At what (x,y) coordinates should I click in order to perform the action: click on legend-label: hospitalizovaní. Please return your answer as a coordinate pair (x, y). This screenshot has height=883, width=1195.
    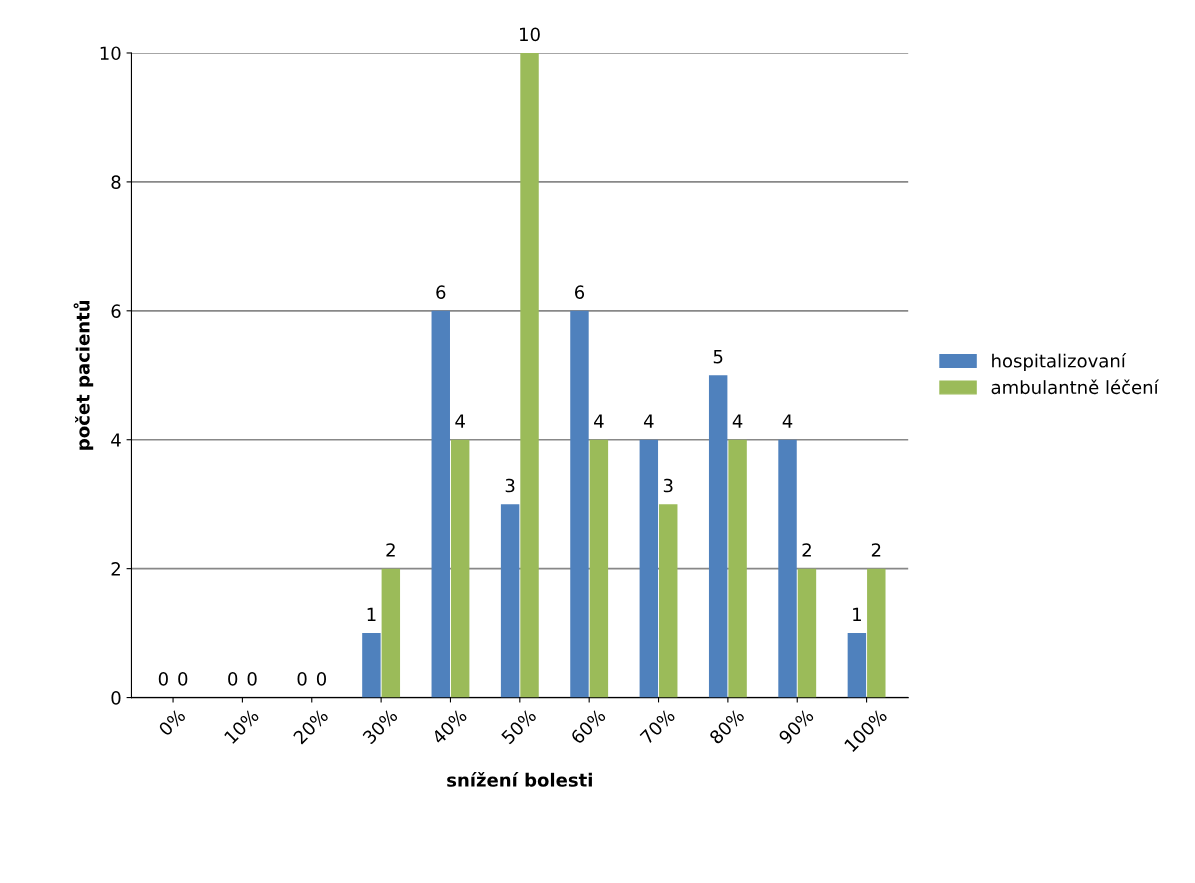
    Looking at the image, I should click on (1059, 362).